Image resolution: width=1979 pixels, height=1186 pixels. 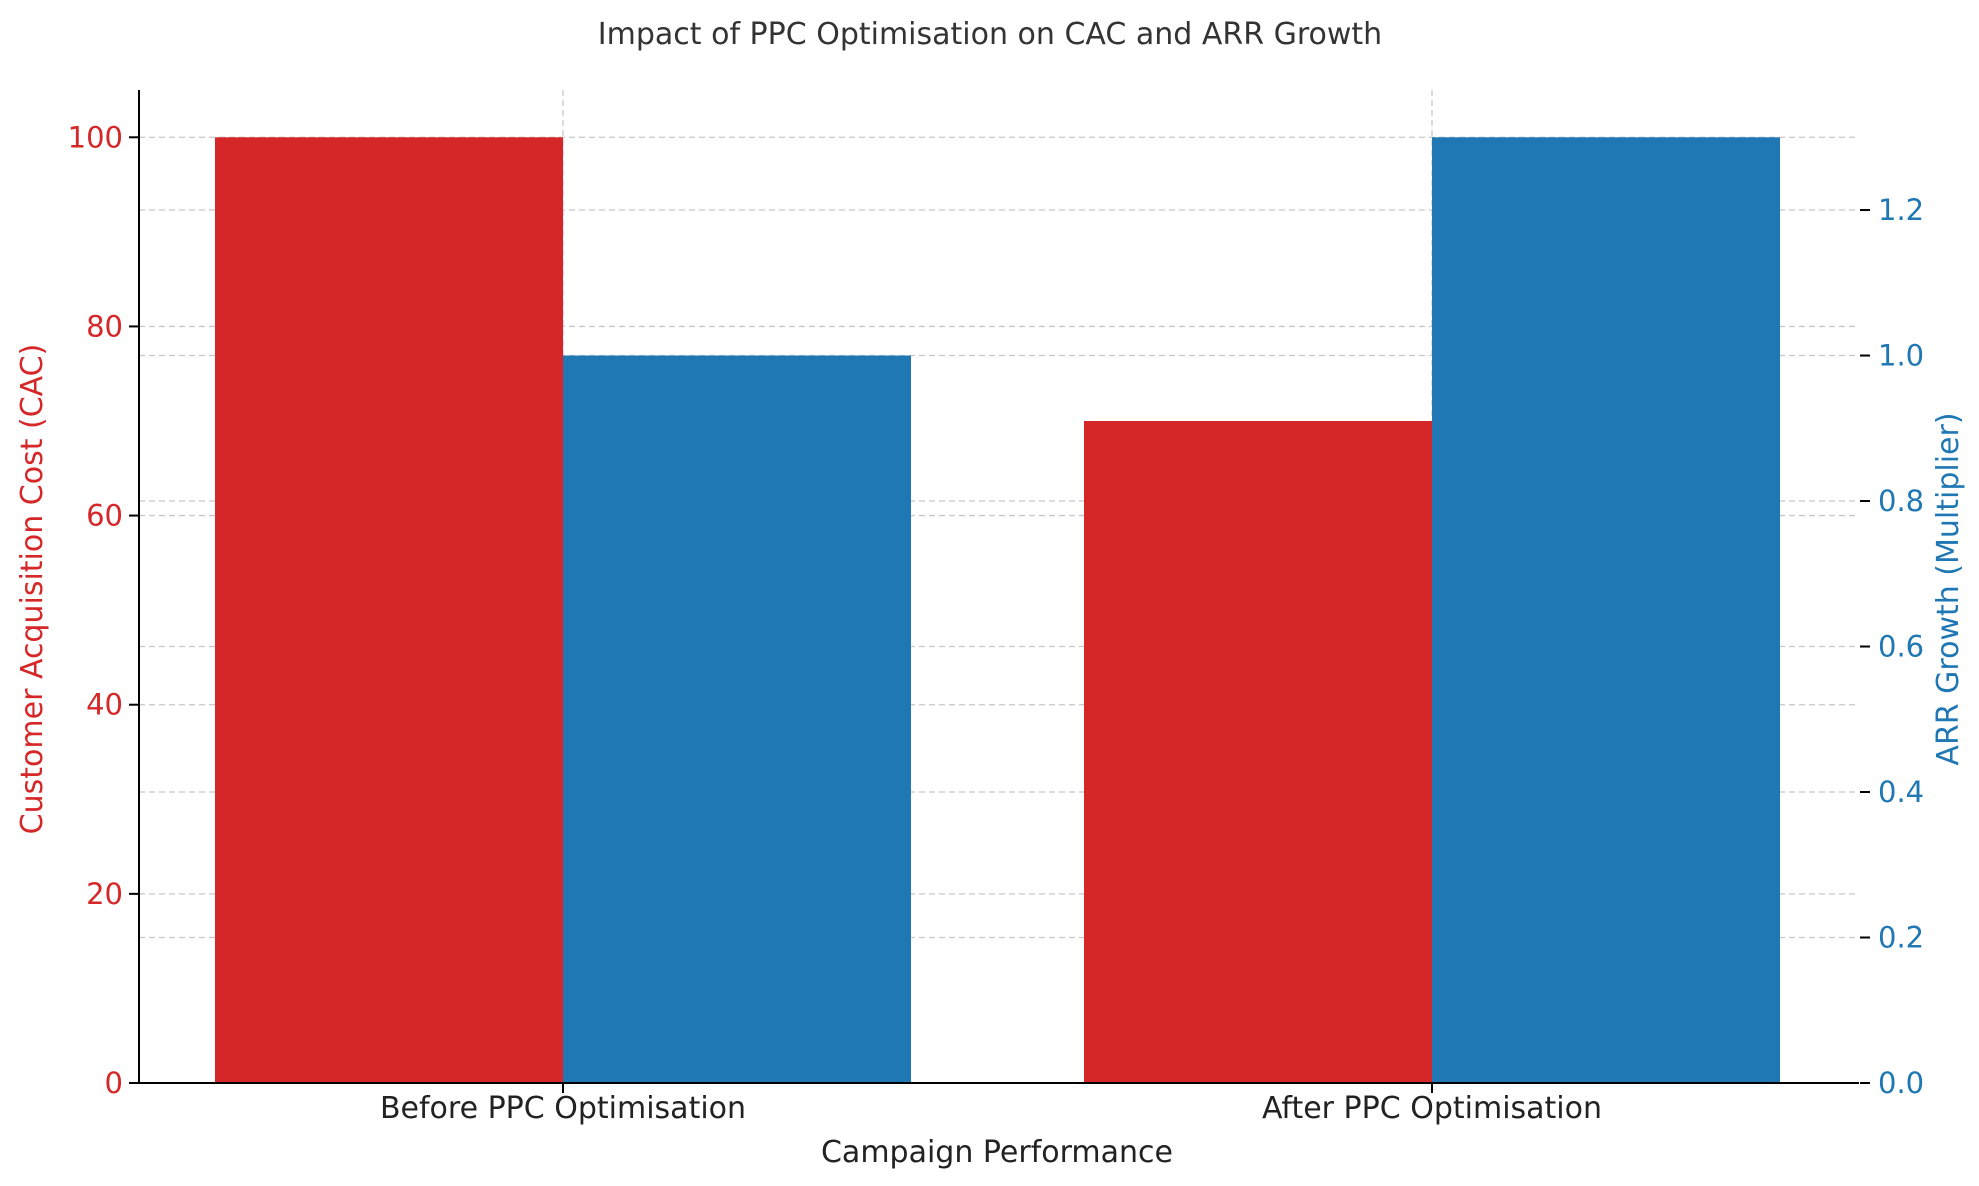 What do you see at coordinates (32, 589) in the screenshot?
I see `y-axis-left-label: Customer Acquisition Cost (CAC)` at bounding box center [32, 589].